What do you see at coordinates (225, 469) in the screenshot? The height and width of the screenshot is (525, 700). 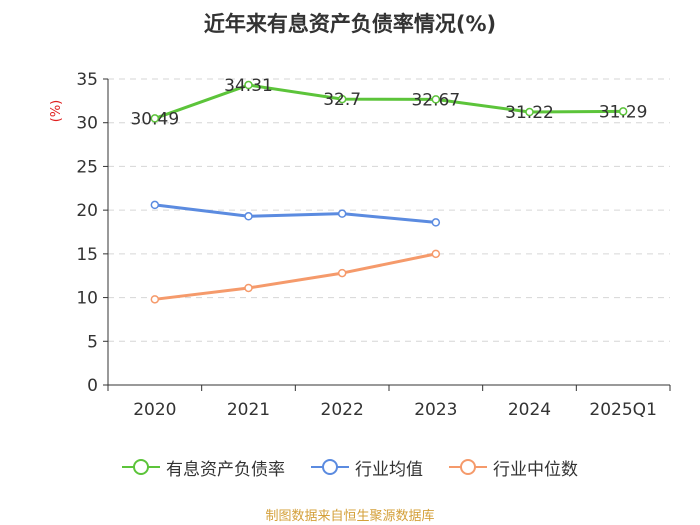 I see `legend-label: 有息资产负债率` at bounding box center [225, 469].